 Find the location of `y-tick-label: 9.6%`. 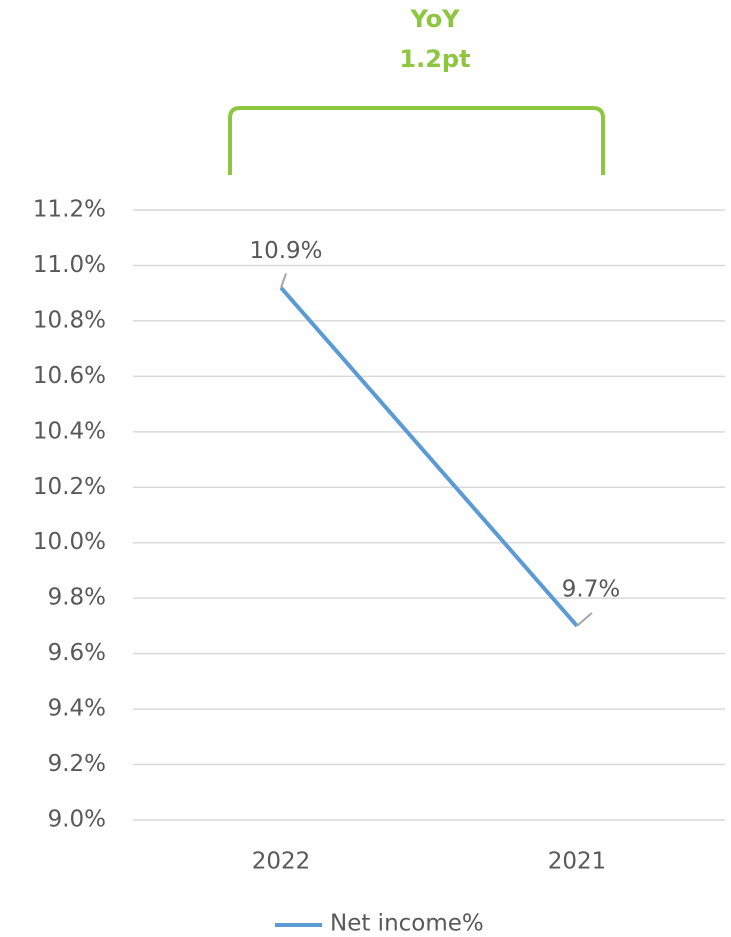

y-tick-label: 9.6% is located at coordinates (77, 653).